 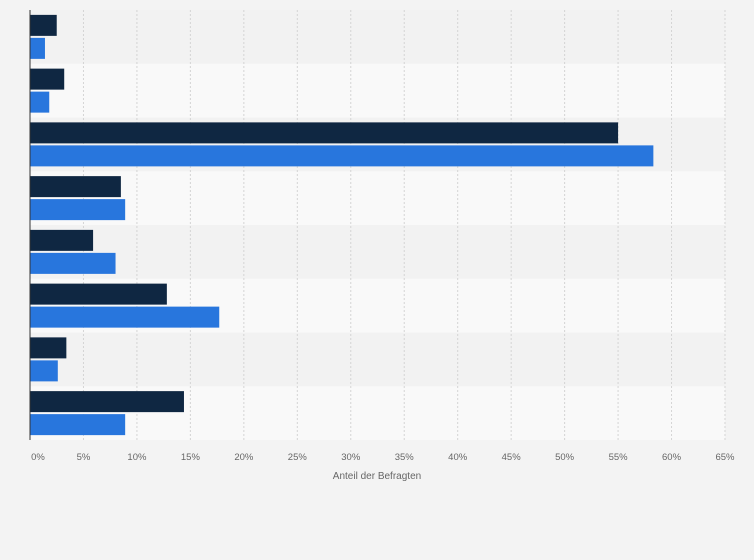 I want to click on x-tick-label: 40%, so click(x=458, y=457).